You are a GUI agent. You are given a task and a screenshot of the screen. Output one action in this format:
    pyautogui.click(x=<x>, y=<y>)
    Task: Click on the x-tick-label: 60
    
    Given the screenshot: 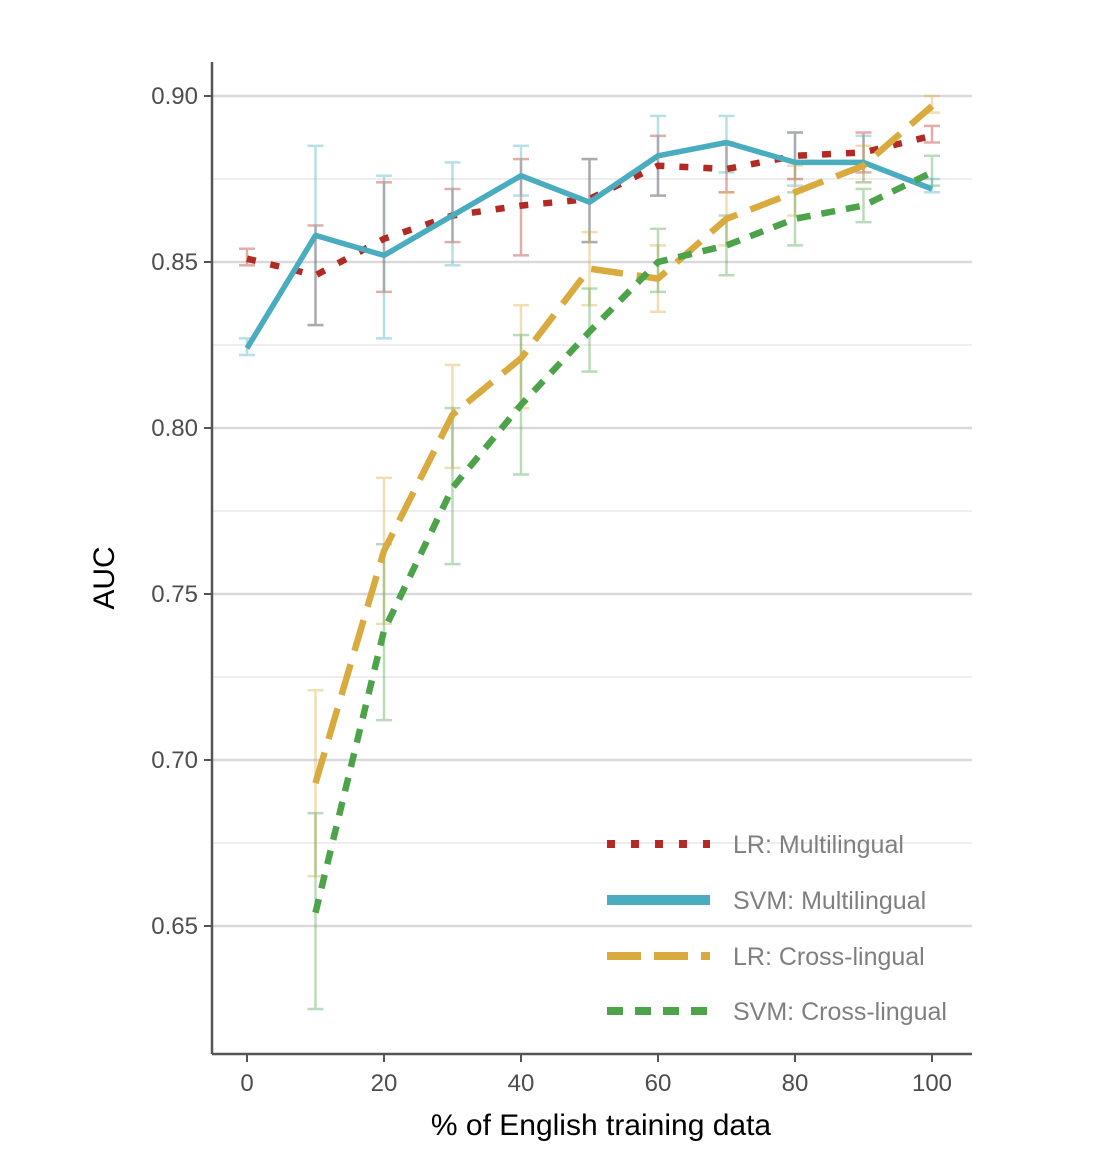 What is the action you would take?
    pyautogui.click(x=658, y=1083)
    